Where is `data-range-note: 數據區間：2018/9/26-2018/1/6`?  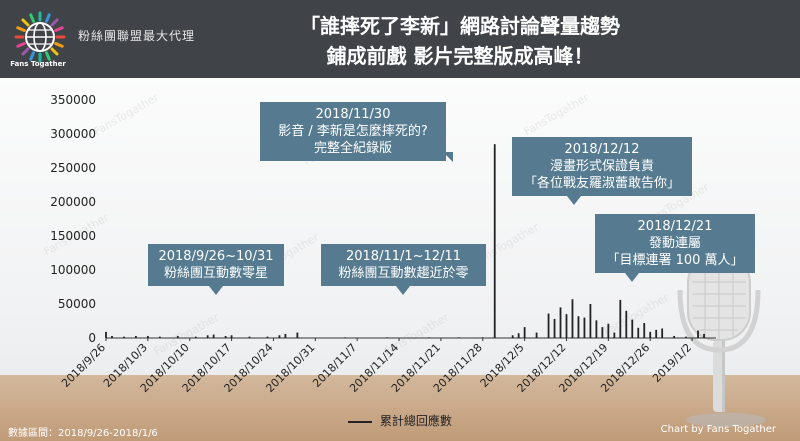 data-range-note: 數據區間：2018/9/26-2018/1/6 is located at coordinates (83, 433).